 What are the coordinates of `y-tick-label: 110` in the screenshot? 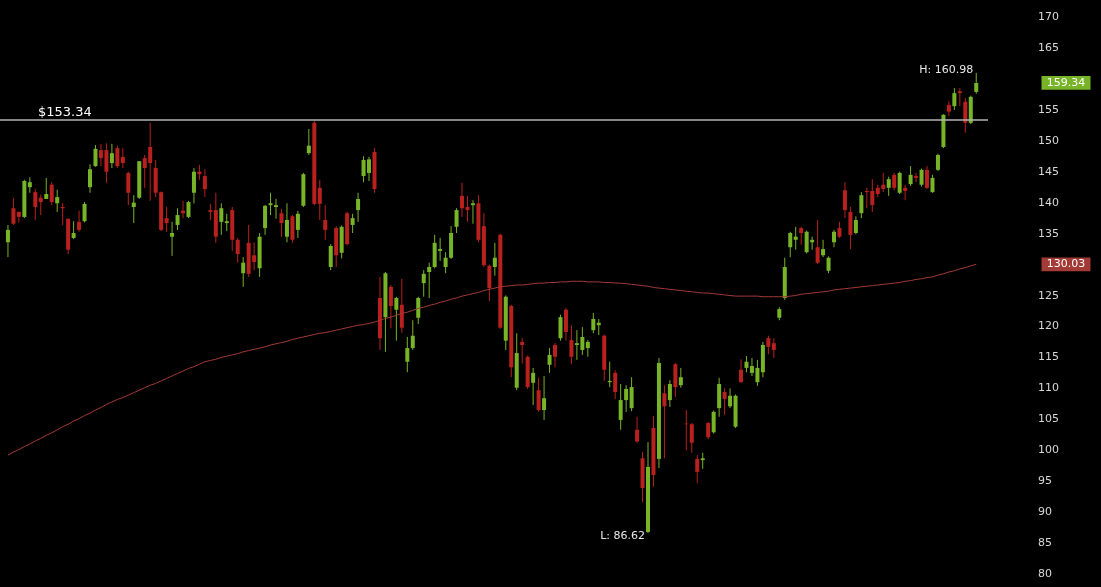 It's located at (1048, 388).